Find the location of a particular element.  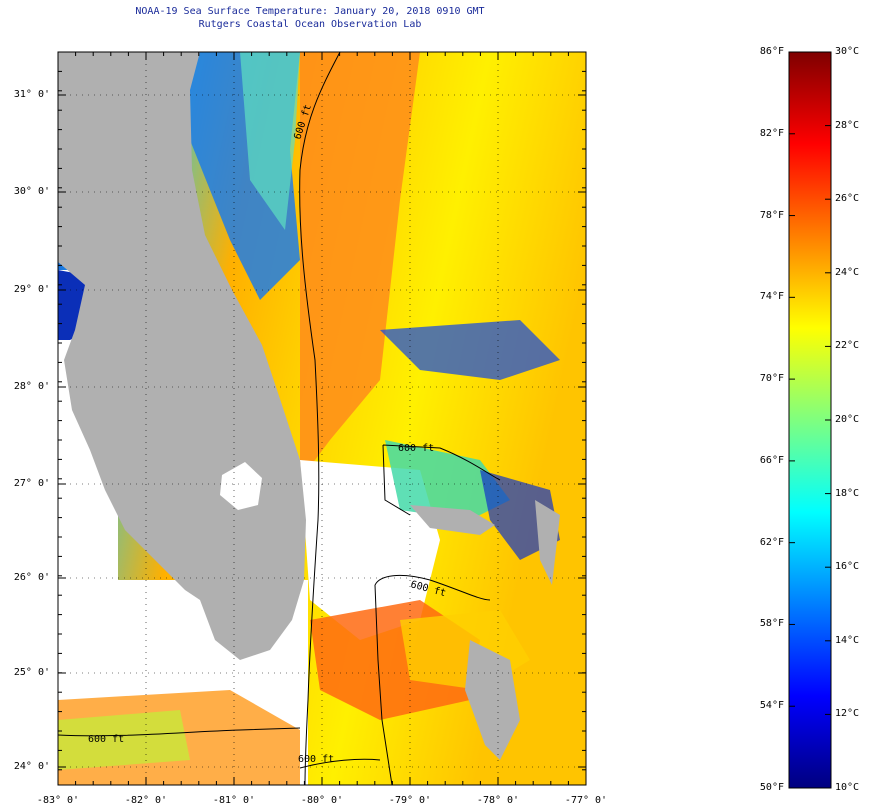

colorbar-f-label: 58°F is located at coordinates (771, 624).